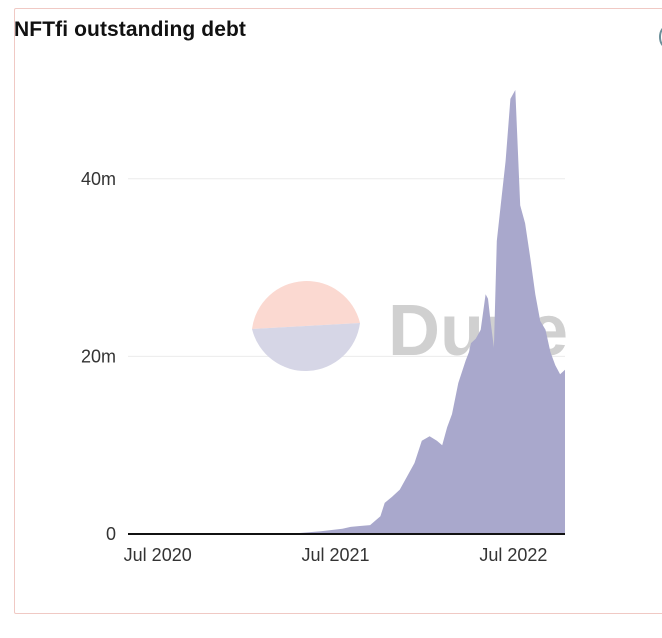 The width and height of the screenshot is (662, 638). I want to click on chart-title: NFTfi outstanding debt, so click(130, 29).